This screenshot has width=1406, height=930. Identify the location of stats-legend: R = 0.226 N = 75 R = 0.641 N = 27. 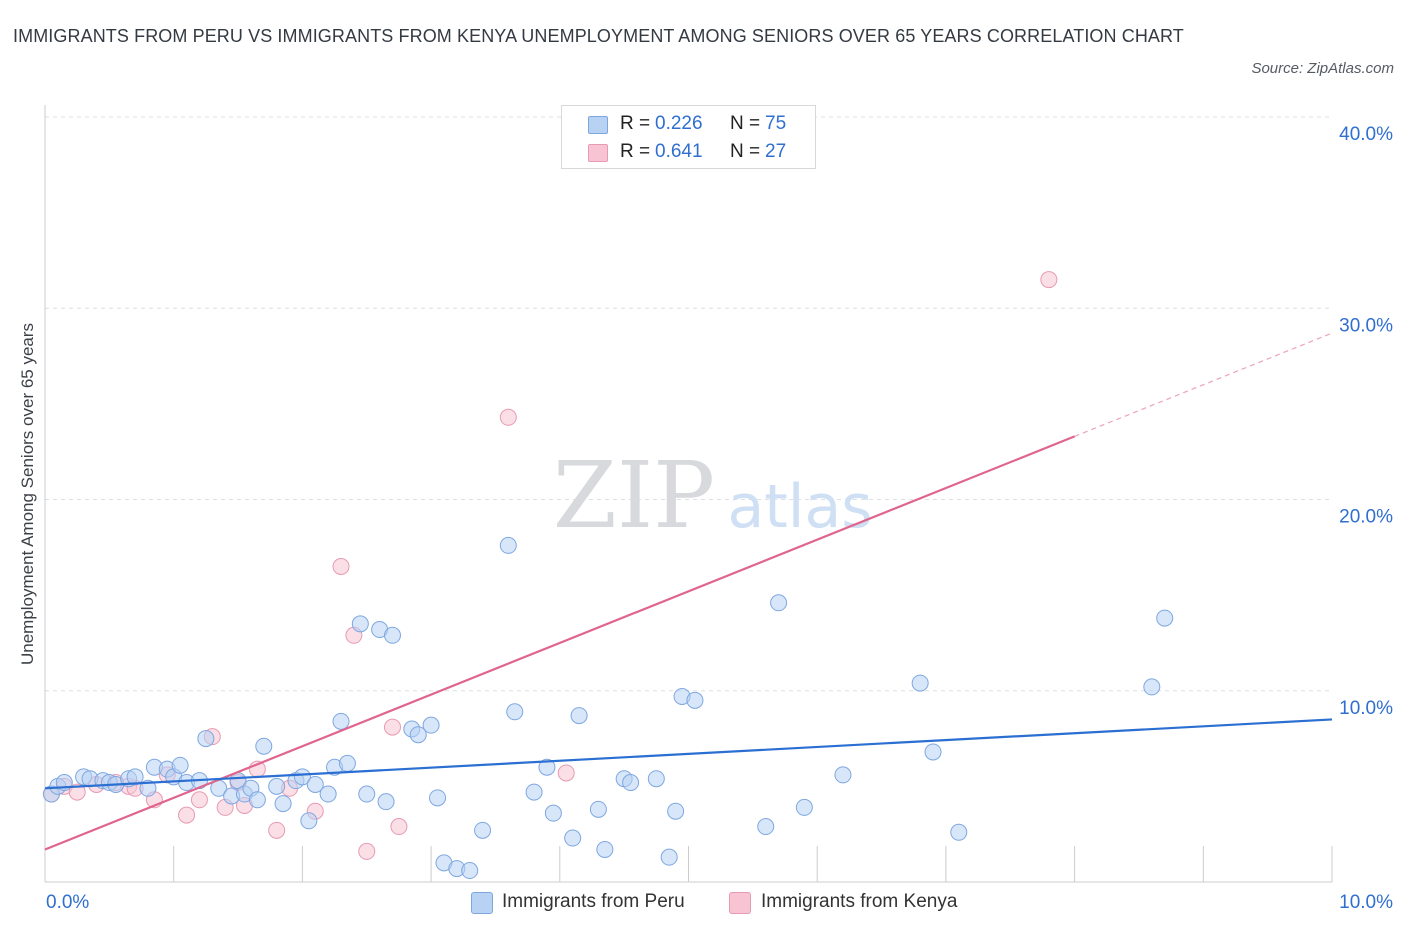
(688, 137).